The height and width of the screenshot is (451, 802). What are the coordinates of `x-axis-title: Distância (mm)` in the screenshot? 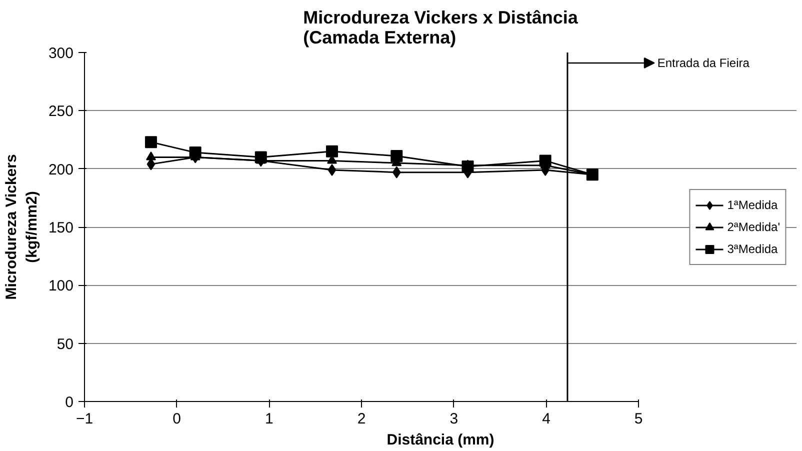 It's located at (440, 440).